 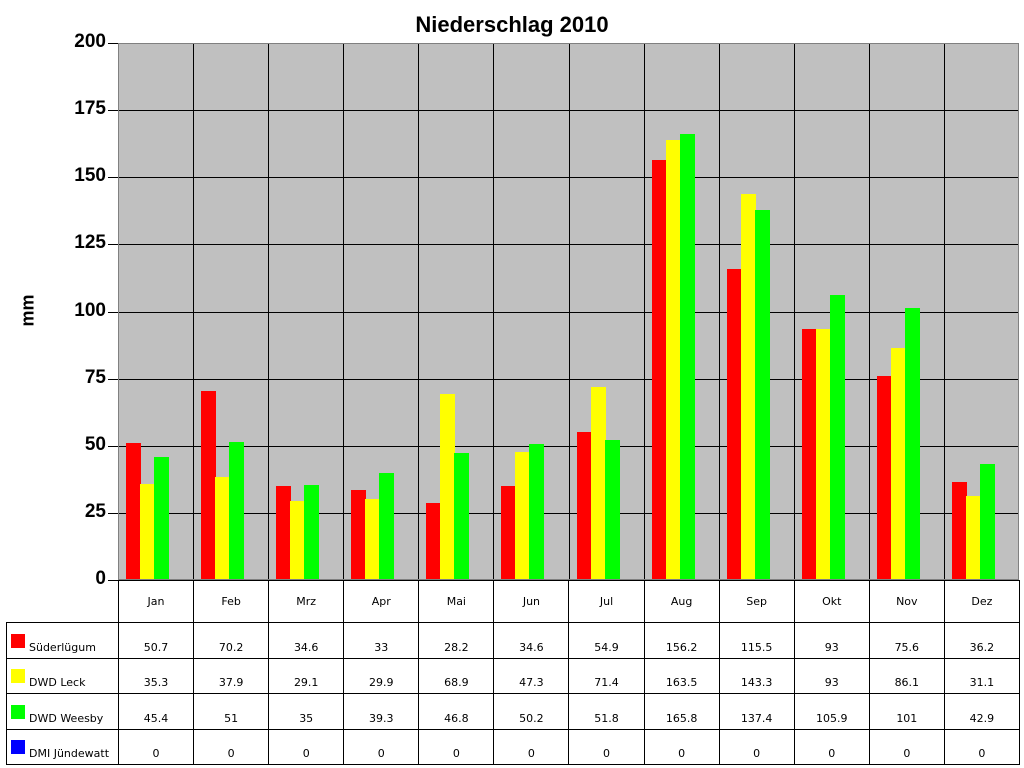 I want to click on bar-dwd-leck-jan, so click(x=147, y=531).